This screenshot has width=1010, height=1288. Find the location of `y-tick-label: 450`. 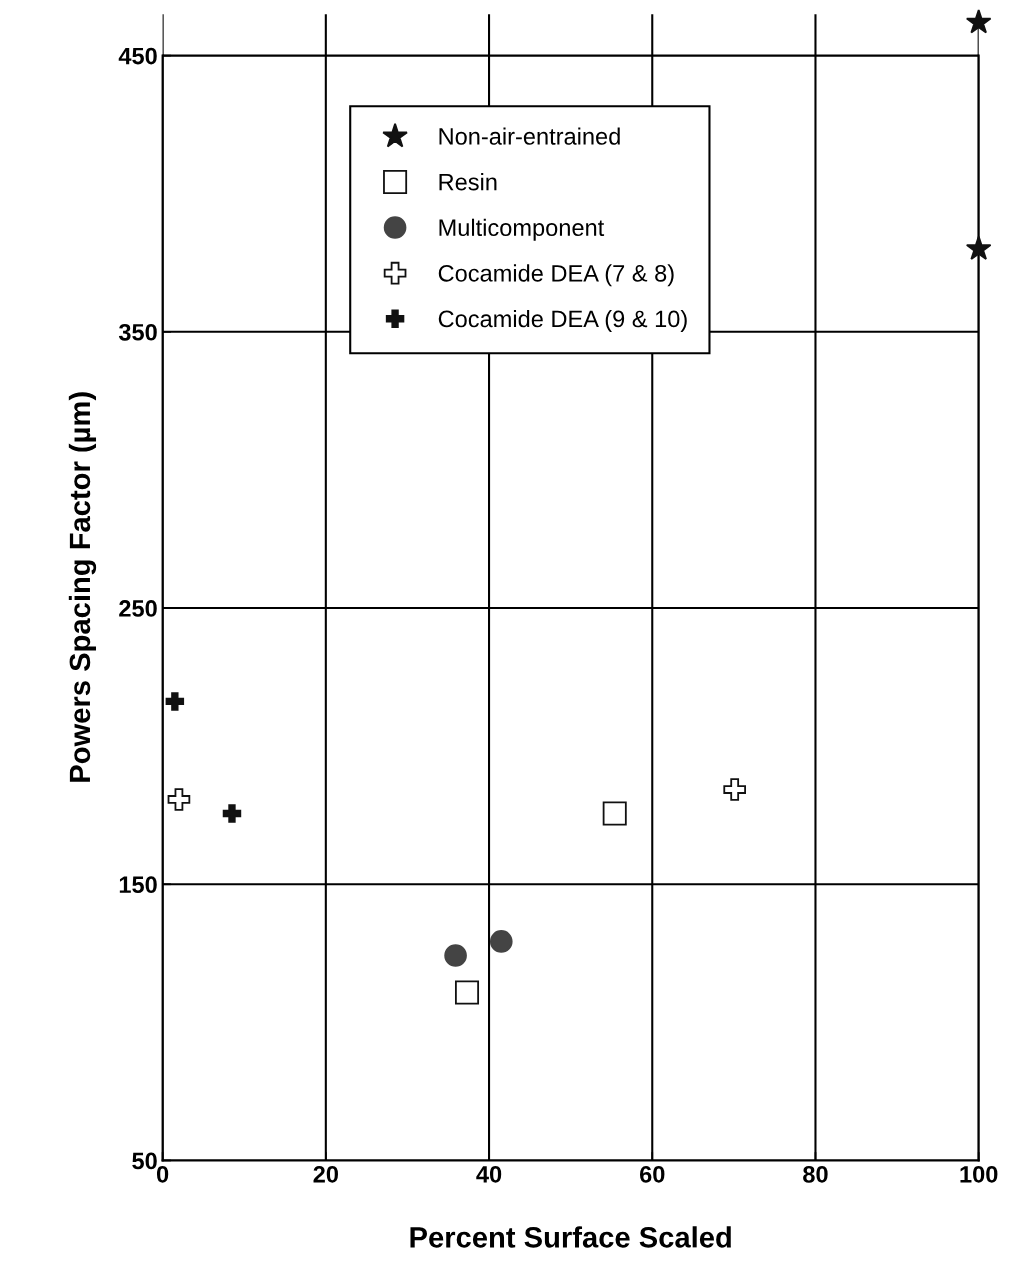

y-tick-label: 450 is located at coordinates (137, 56).